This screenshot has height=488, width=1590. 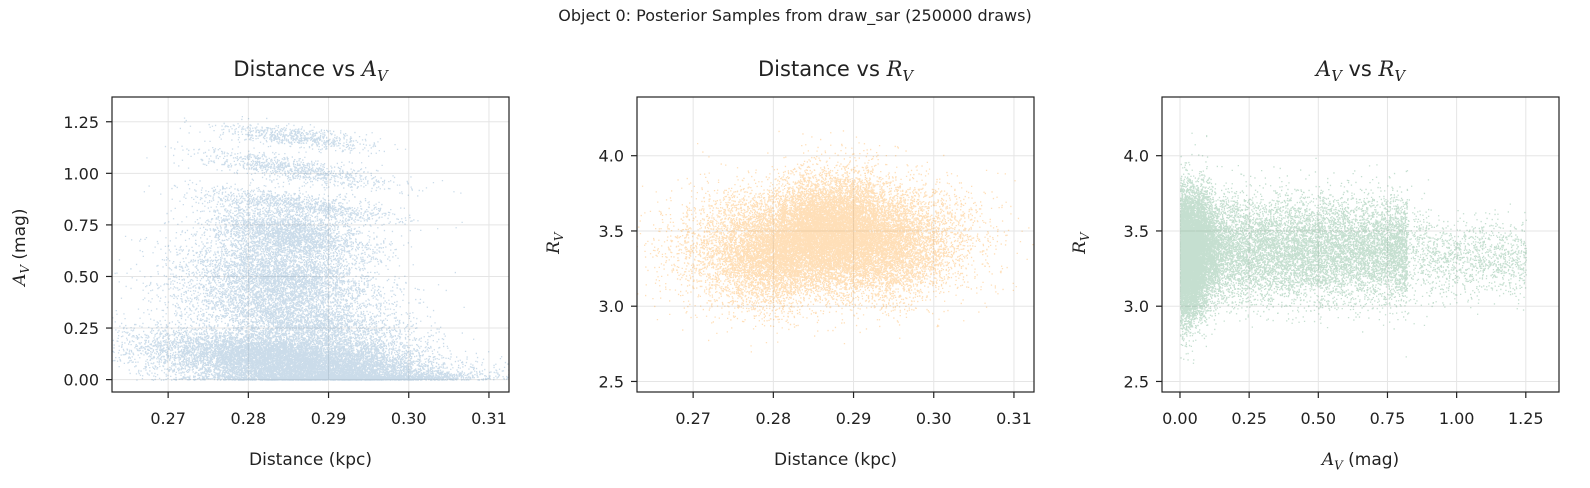 What do you see at coordinates (81, 122) in the screenshot?
I see `y-tick-label: 1.25` at bounding box center [81, 122].